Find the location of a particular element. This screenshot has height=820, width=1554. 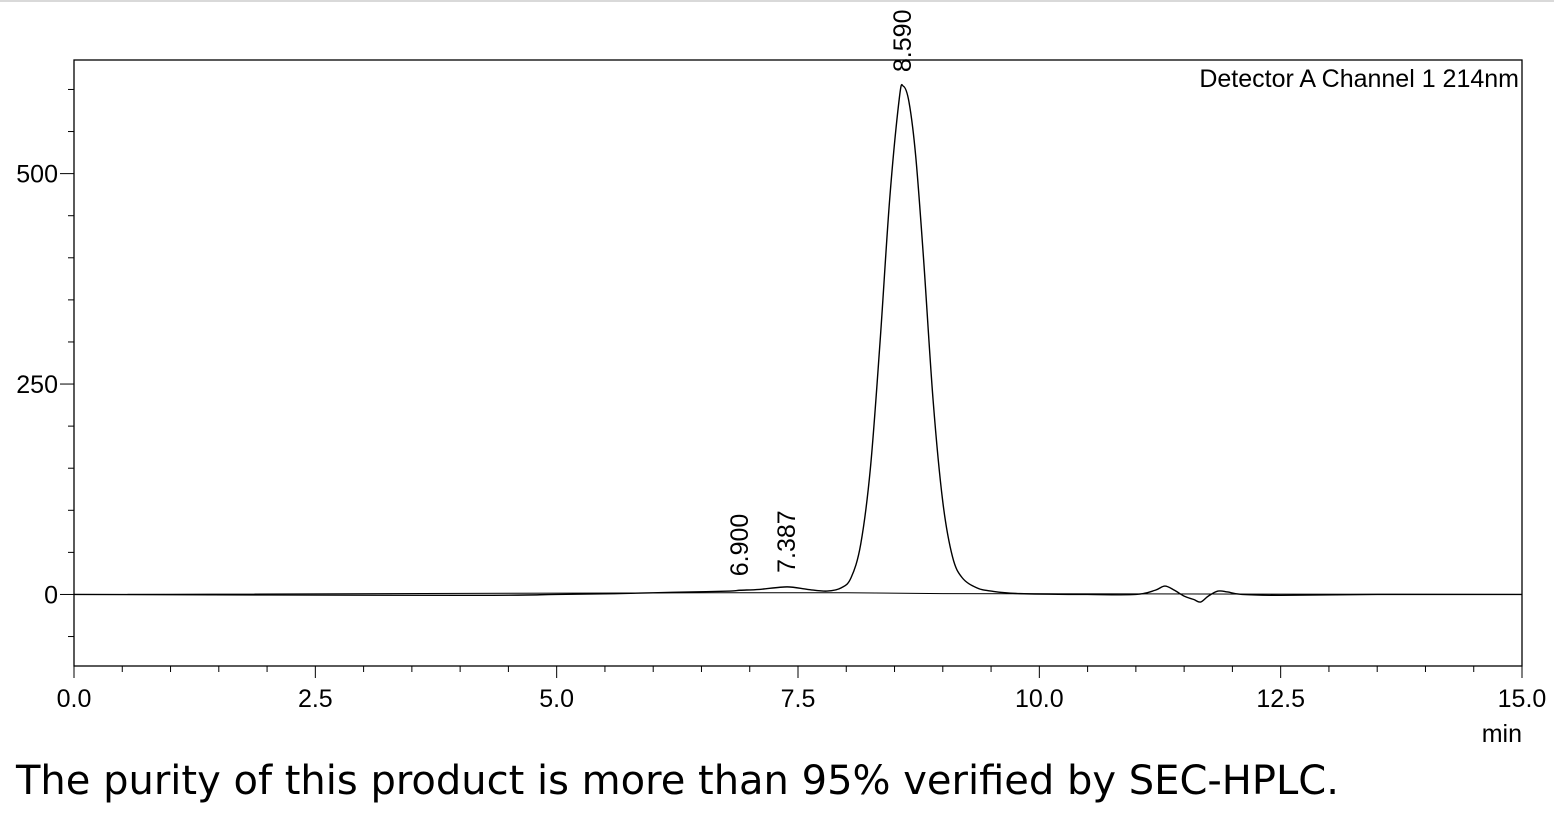

x-tick-label: 12.5 is located at coordinates (1280, 699).